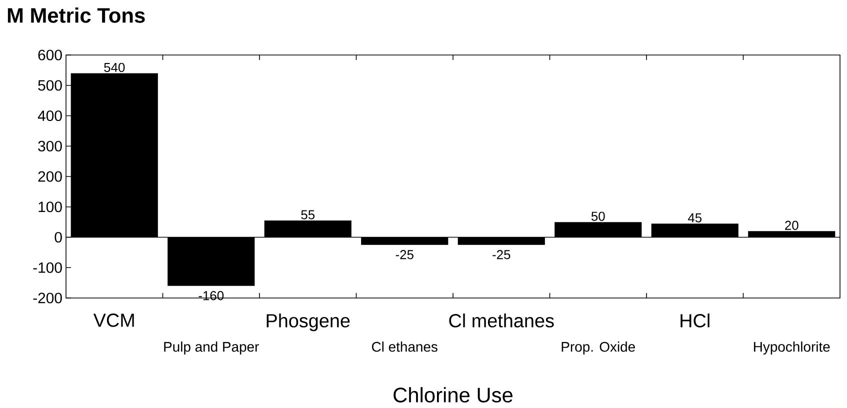  What do you see at coordinates (47, 267) in the screenshot?
I see `y-tick-label: -100` at bounding box center [47, 267].